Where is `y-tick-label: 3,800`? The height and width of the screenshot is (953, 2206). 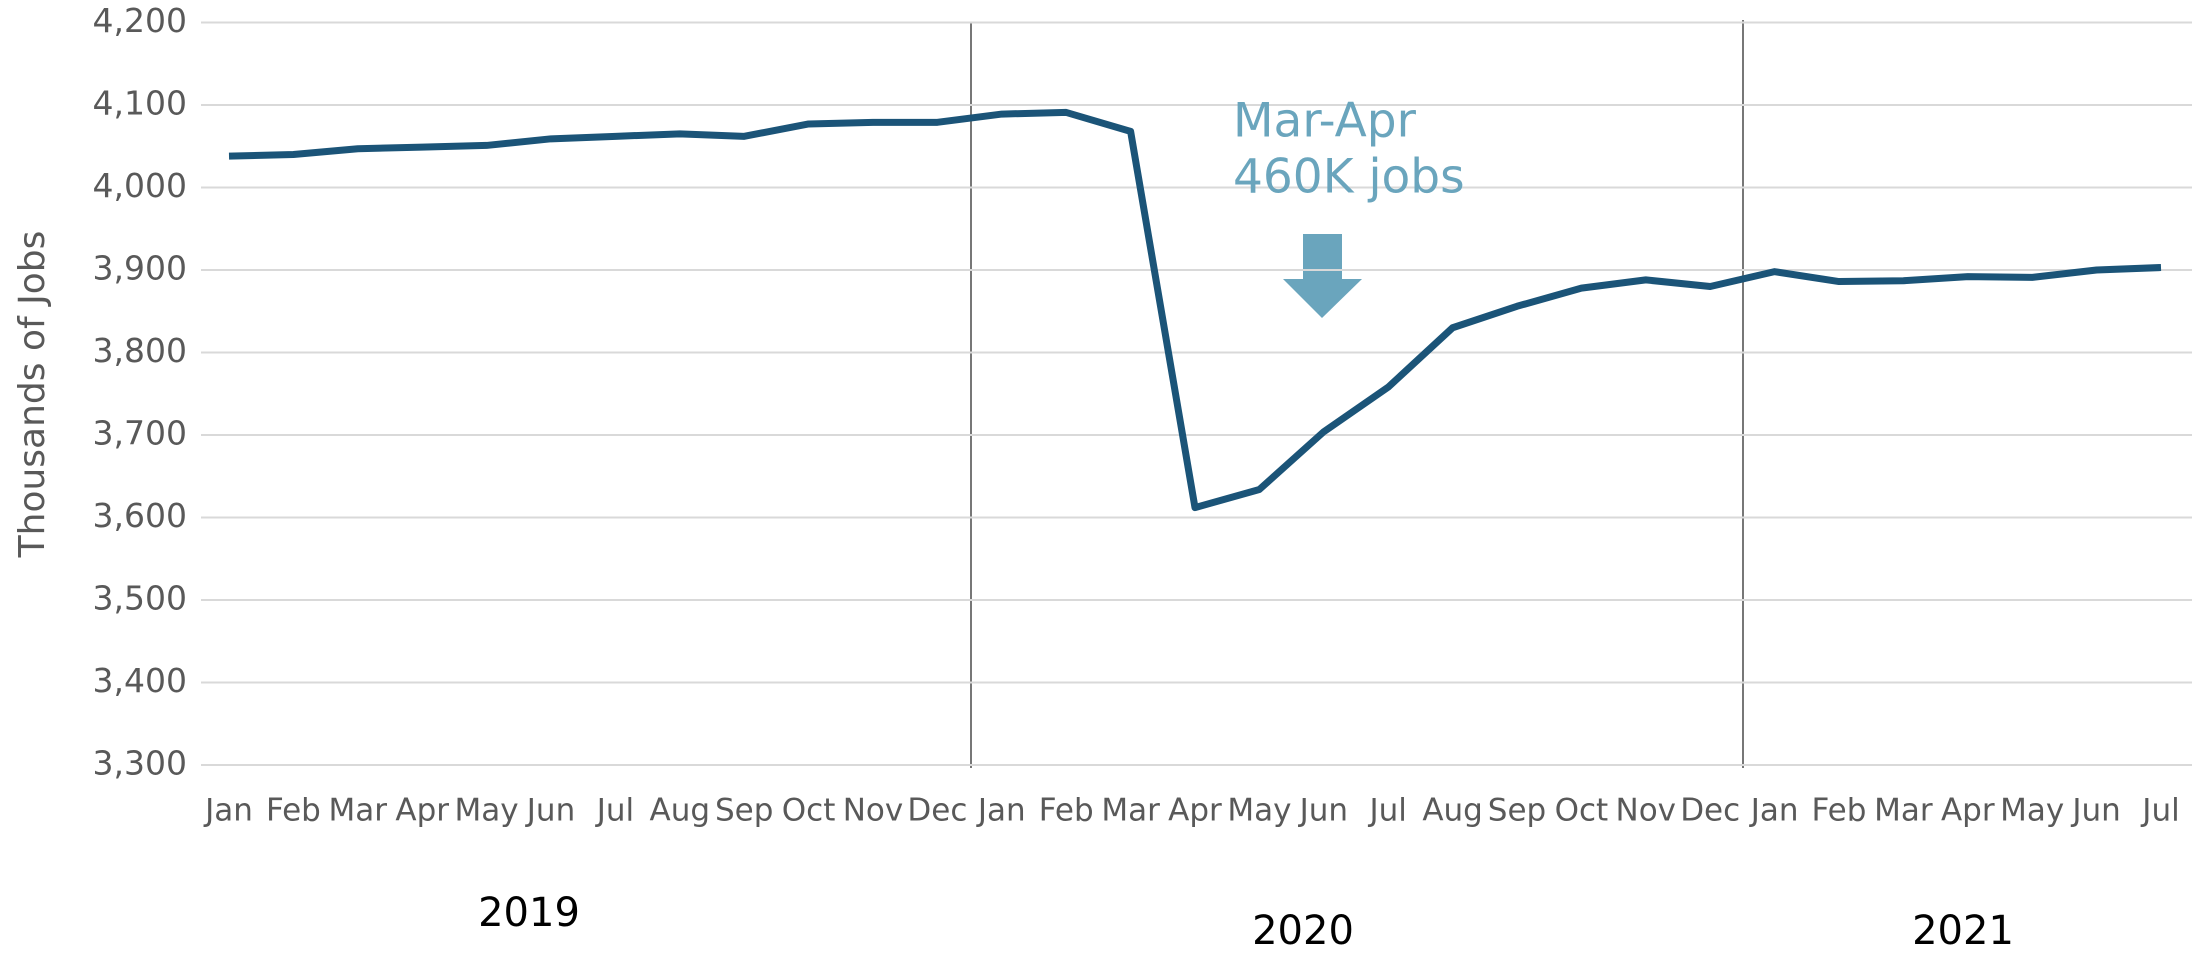 y-tick-label: 3,800 is located at coordinates (140, 350).